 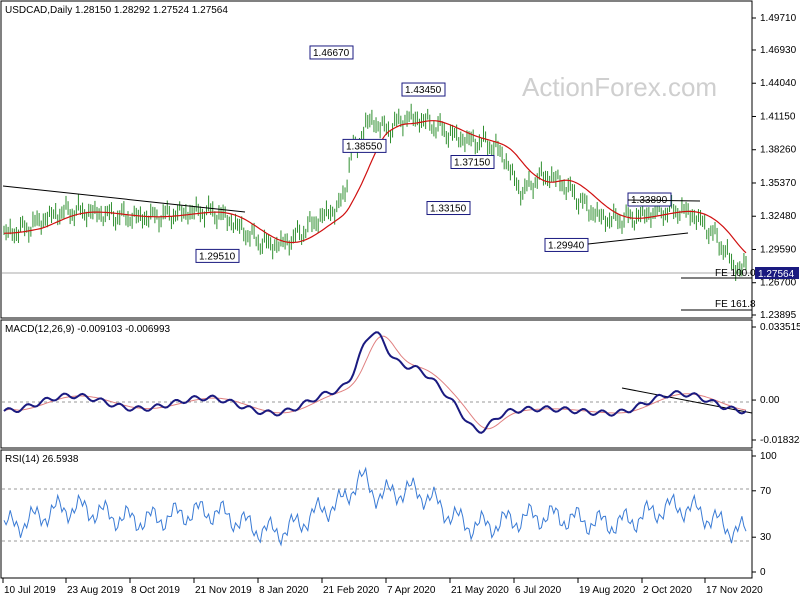 I want to click on price-annotation-label: 1.33150, so click(x=448, y=209).